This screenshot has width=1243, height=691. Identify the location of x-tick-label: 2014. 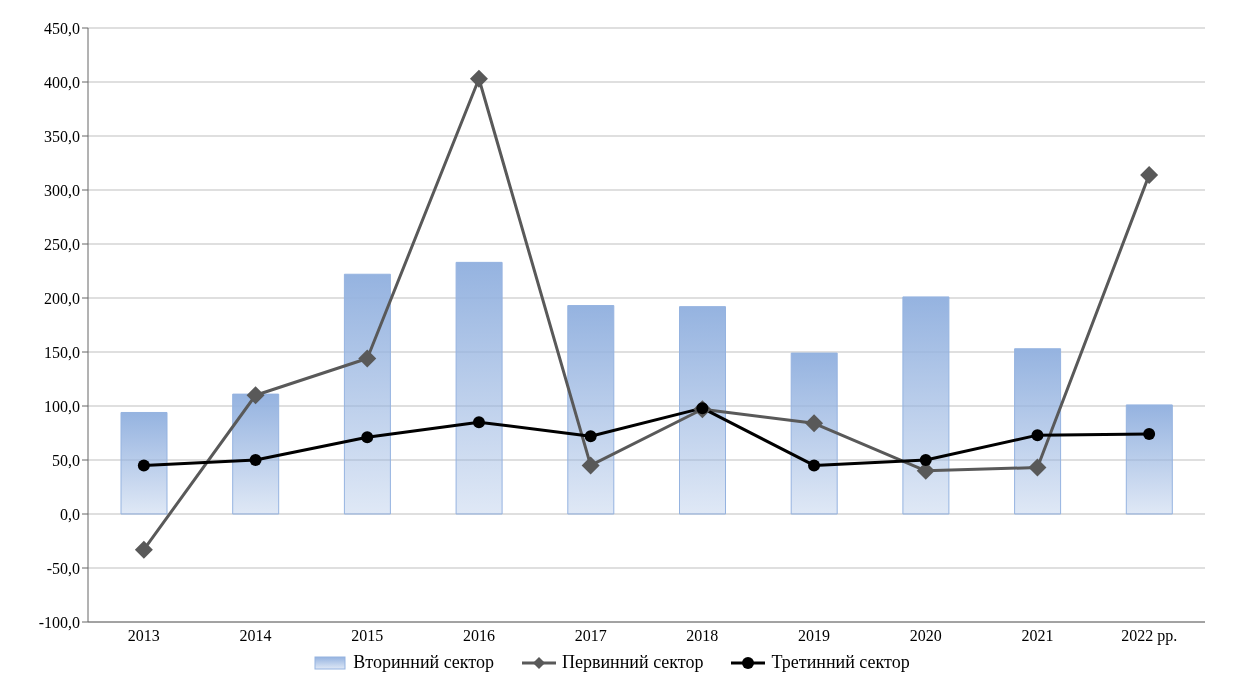
(255, 636).